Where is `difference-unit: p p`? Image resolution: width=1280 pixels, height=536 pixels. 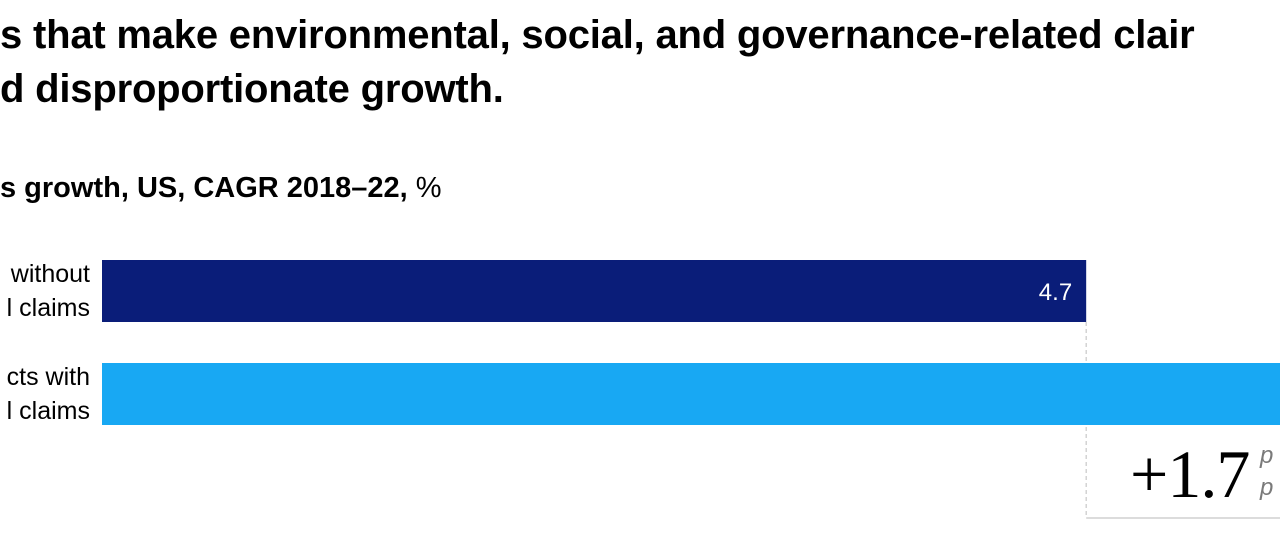
difference-unit: p p is located at coordinates (1266, 472).